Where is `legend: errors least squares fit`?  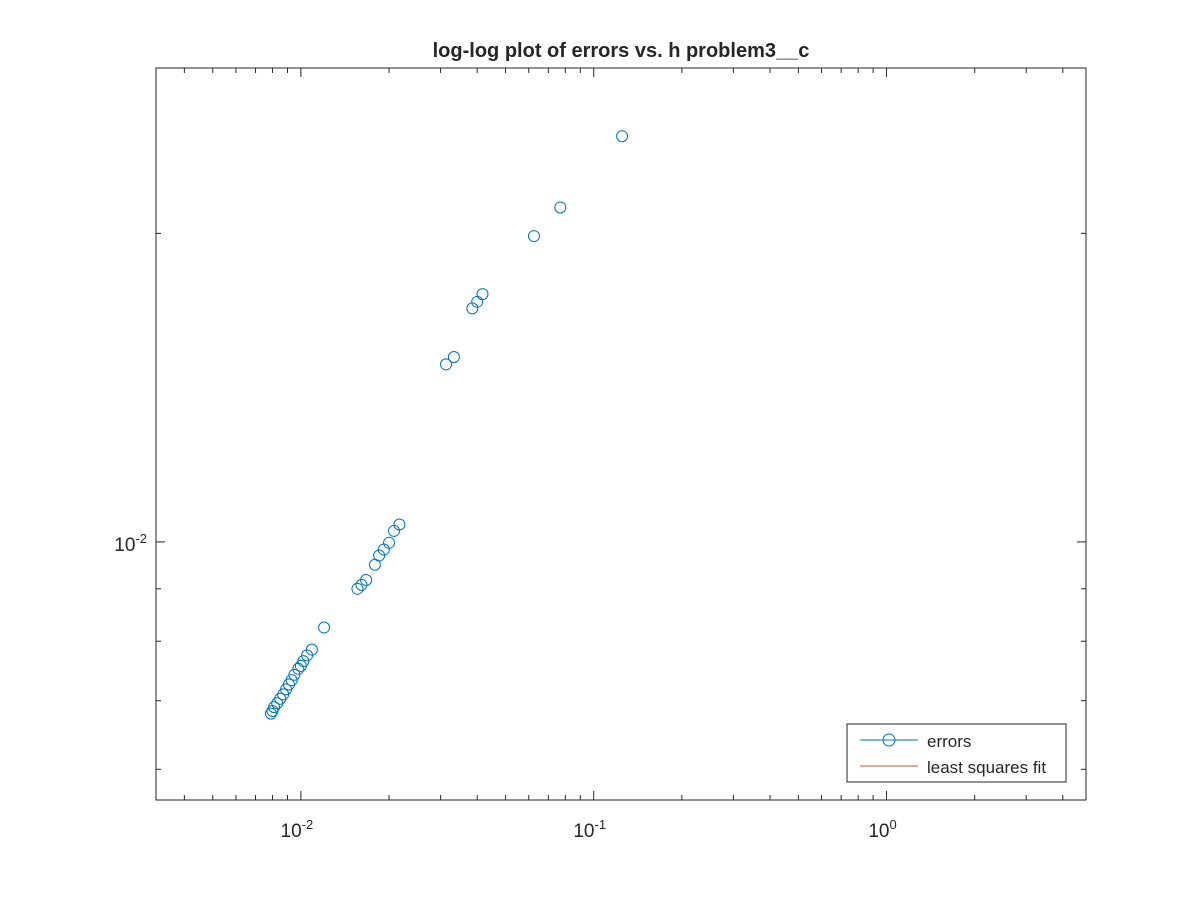 legend: errors least squares fit is located at coordinates (956, 753).